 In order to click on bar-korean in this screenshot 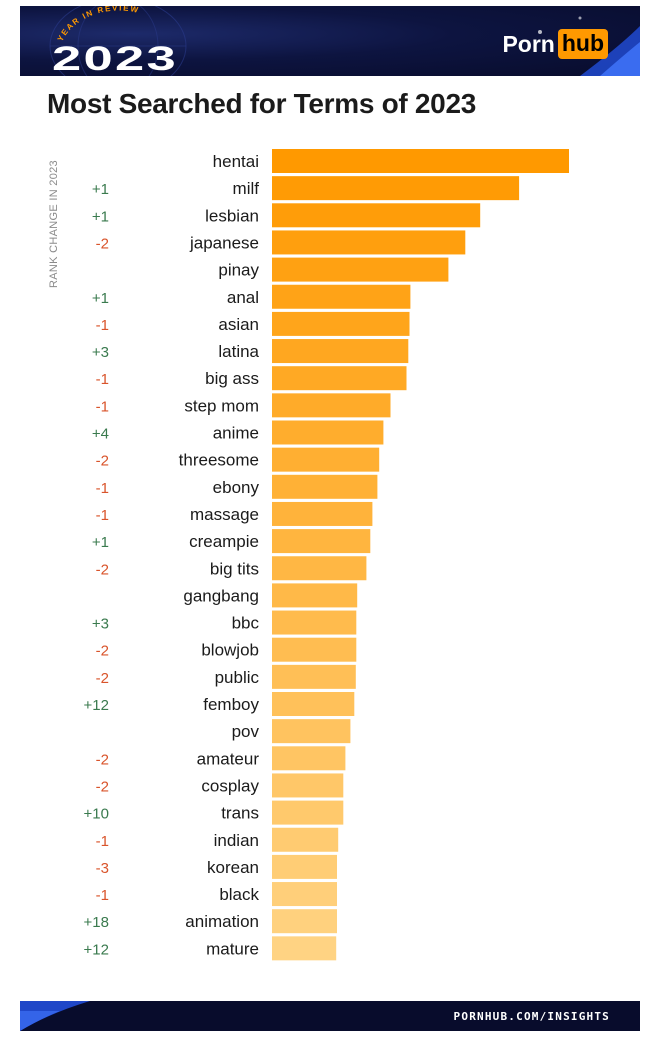, I will do `click(304, 866)`.